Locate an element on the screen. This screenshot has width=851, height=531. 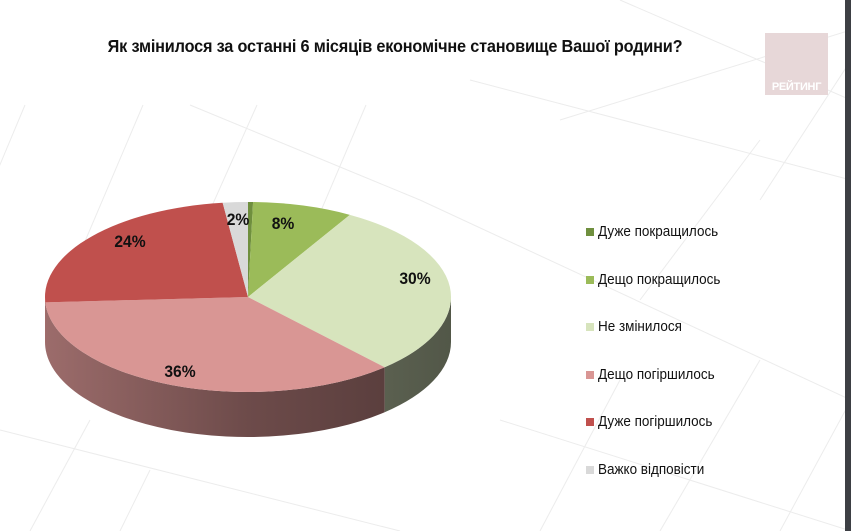
pie-data-label: 36% is located at coordinates (180, 371).